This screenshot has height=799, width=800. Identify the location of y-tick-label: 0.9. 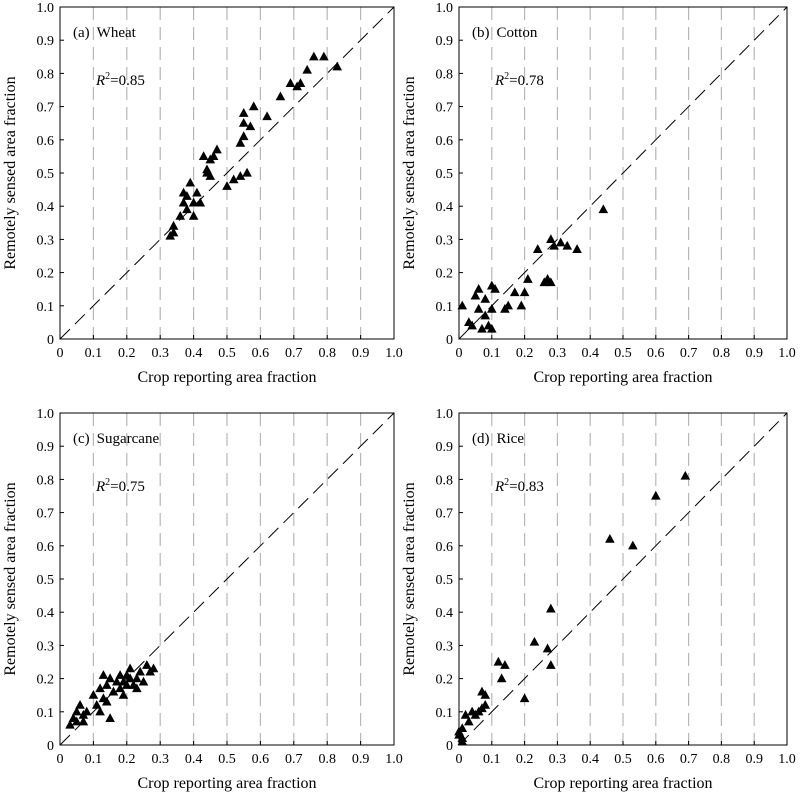
(46, 41).